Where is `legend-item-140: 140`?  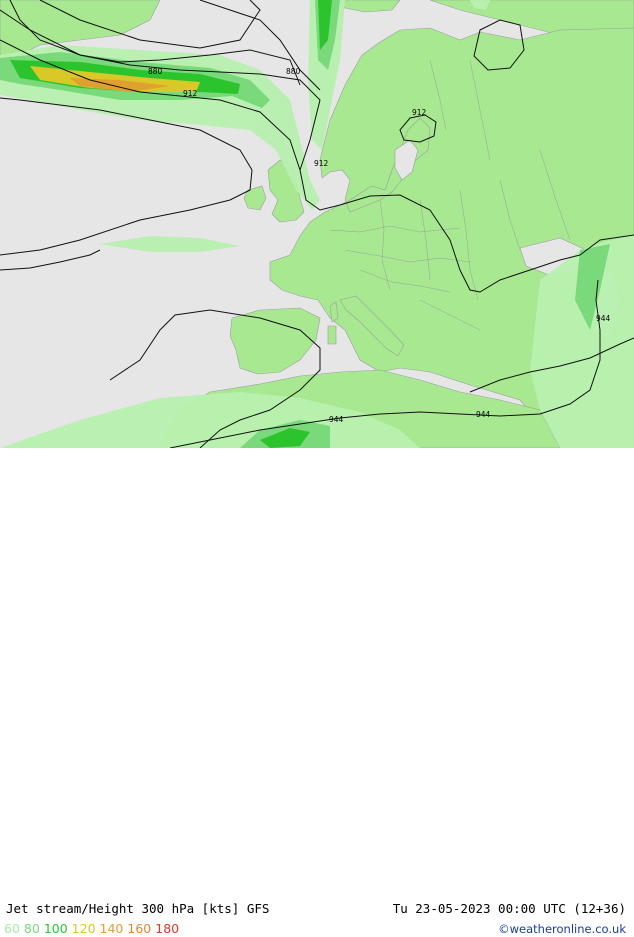
legend-item-140: 140 is located at coordinates (111, 928).